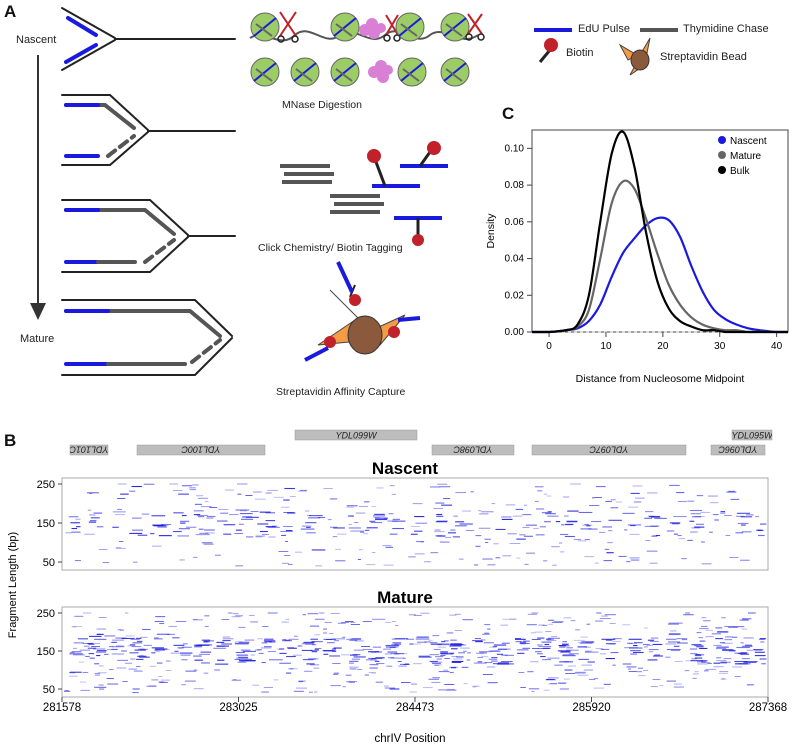 Image resolution: width=803 pixels, height=754 pixels. I want to click on caption-mnase: MNase Digestion, so click(322, 105).